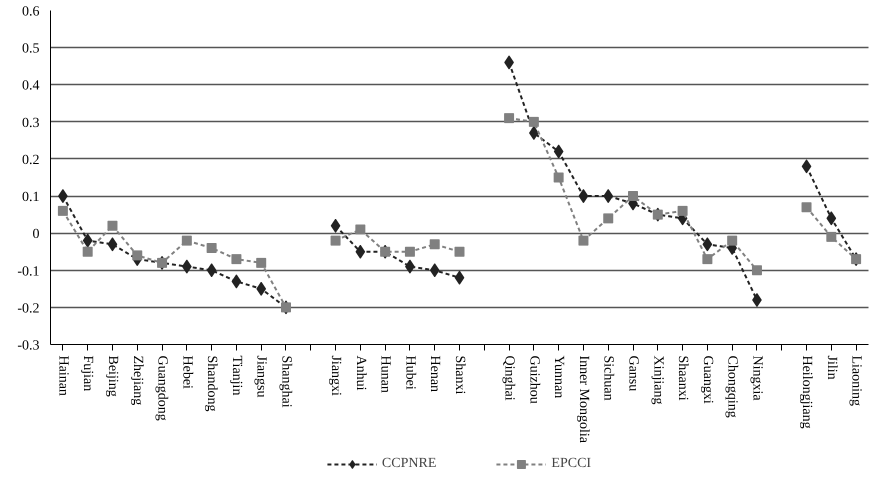  Describe the element at coordinates (658, 380) in the screenshot. I see `x-tick-label: Xinjiang` at that location.